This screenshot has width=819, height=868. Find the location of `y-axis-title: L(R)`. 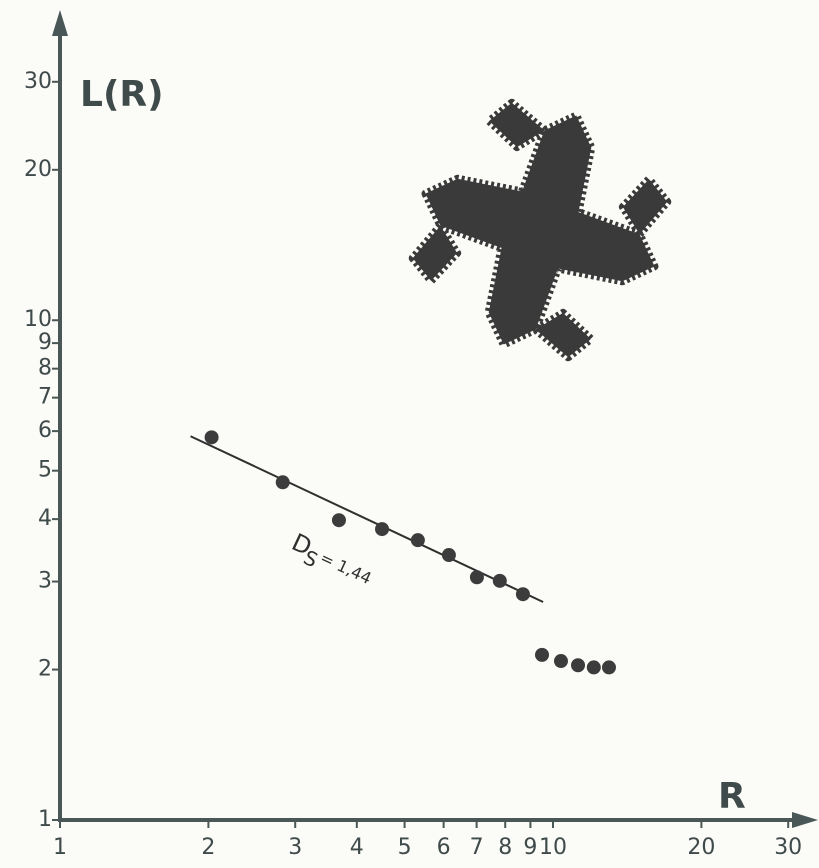

y-axis-title: L(R) is located at coordinates (122, 94).